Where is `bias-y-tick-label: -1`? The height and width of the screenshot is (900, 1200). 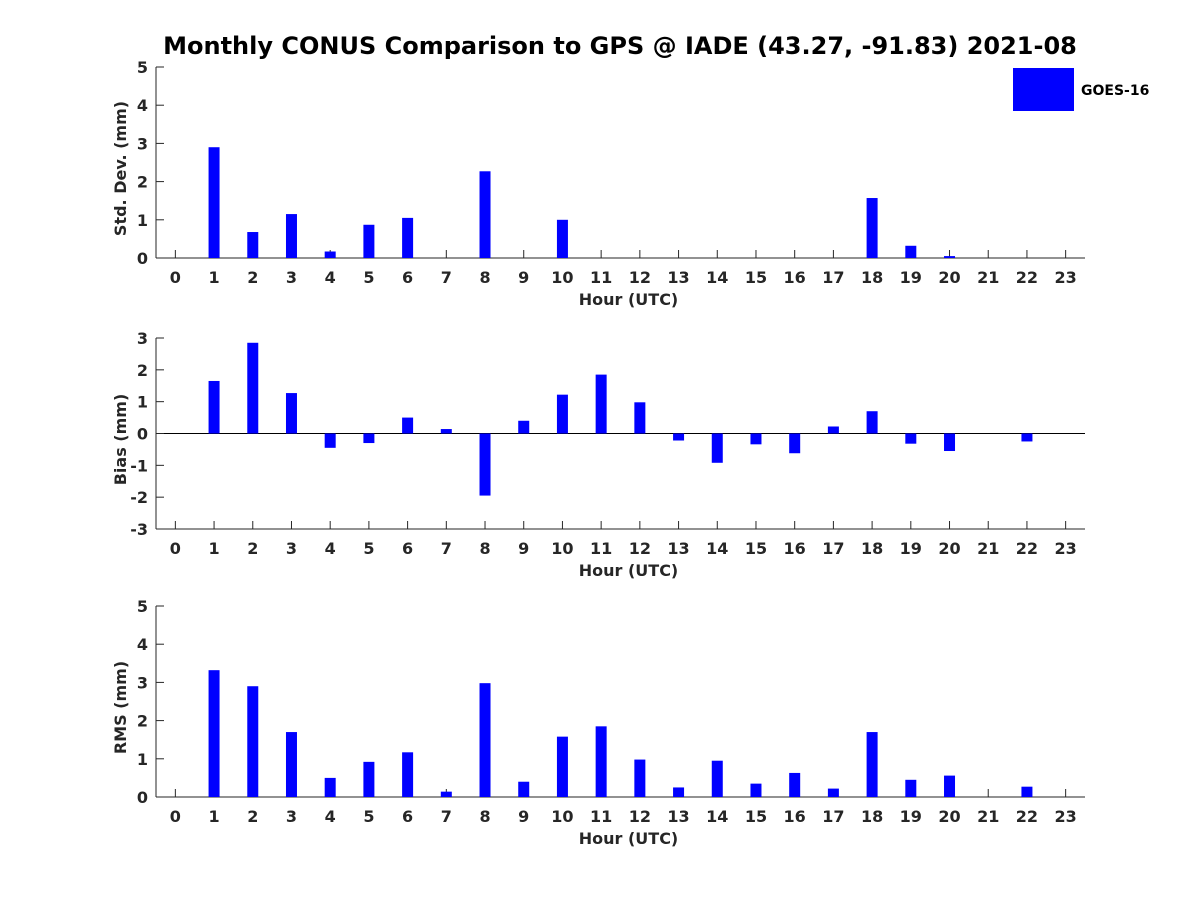
bias-y-tick-label: -1 is located at coordinates (139, 465).